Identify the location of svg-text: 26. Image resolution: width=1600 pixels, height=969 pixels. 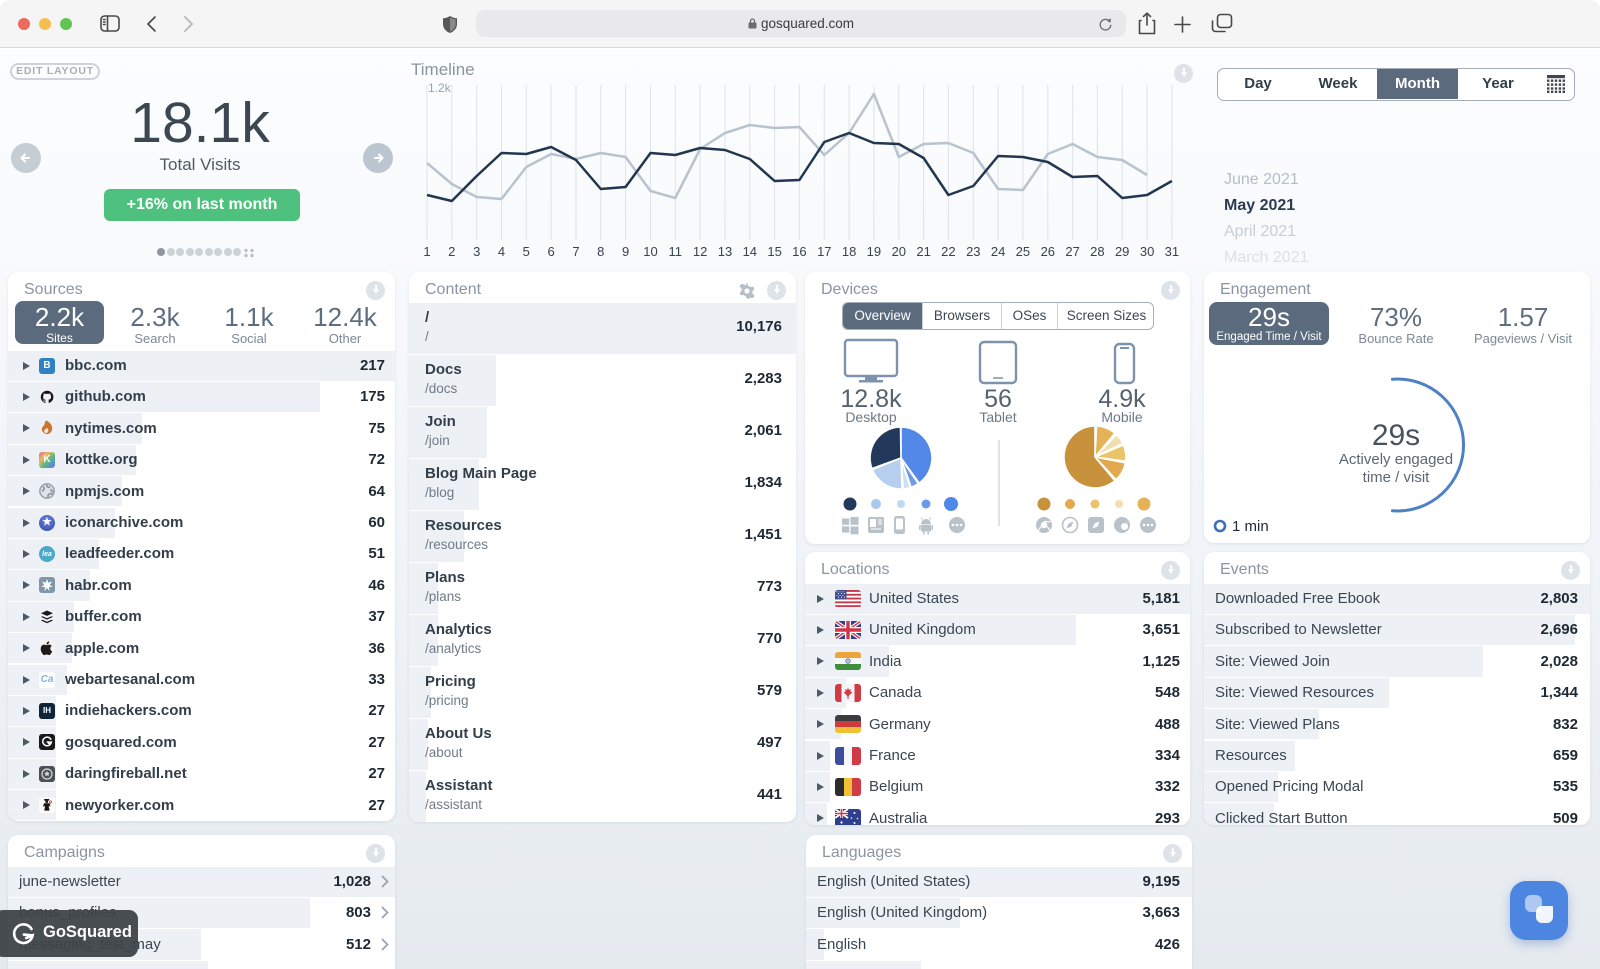
(1048, 251).